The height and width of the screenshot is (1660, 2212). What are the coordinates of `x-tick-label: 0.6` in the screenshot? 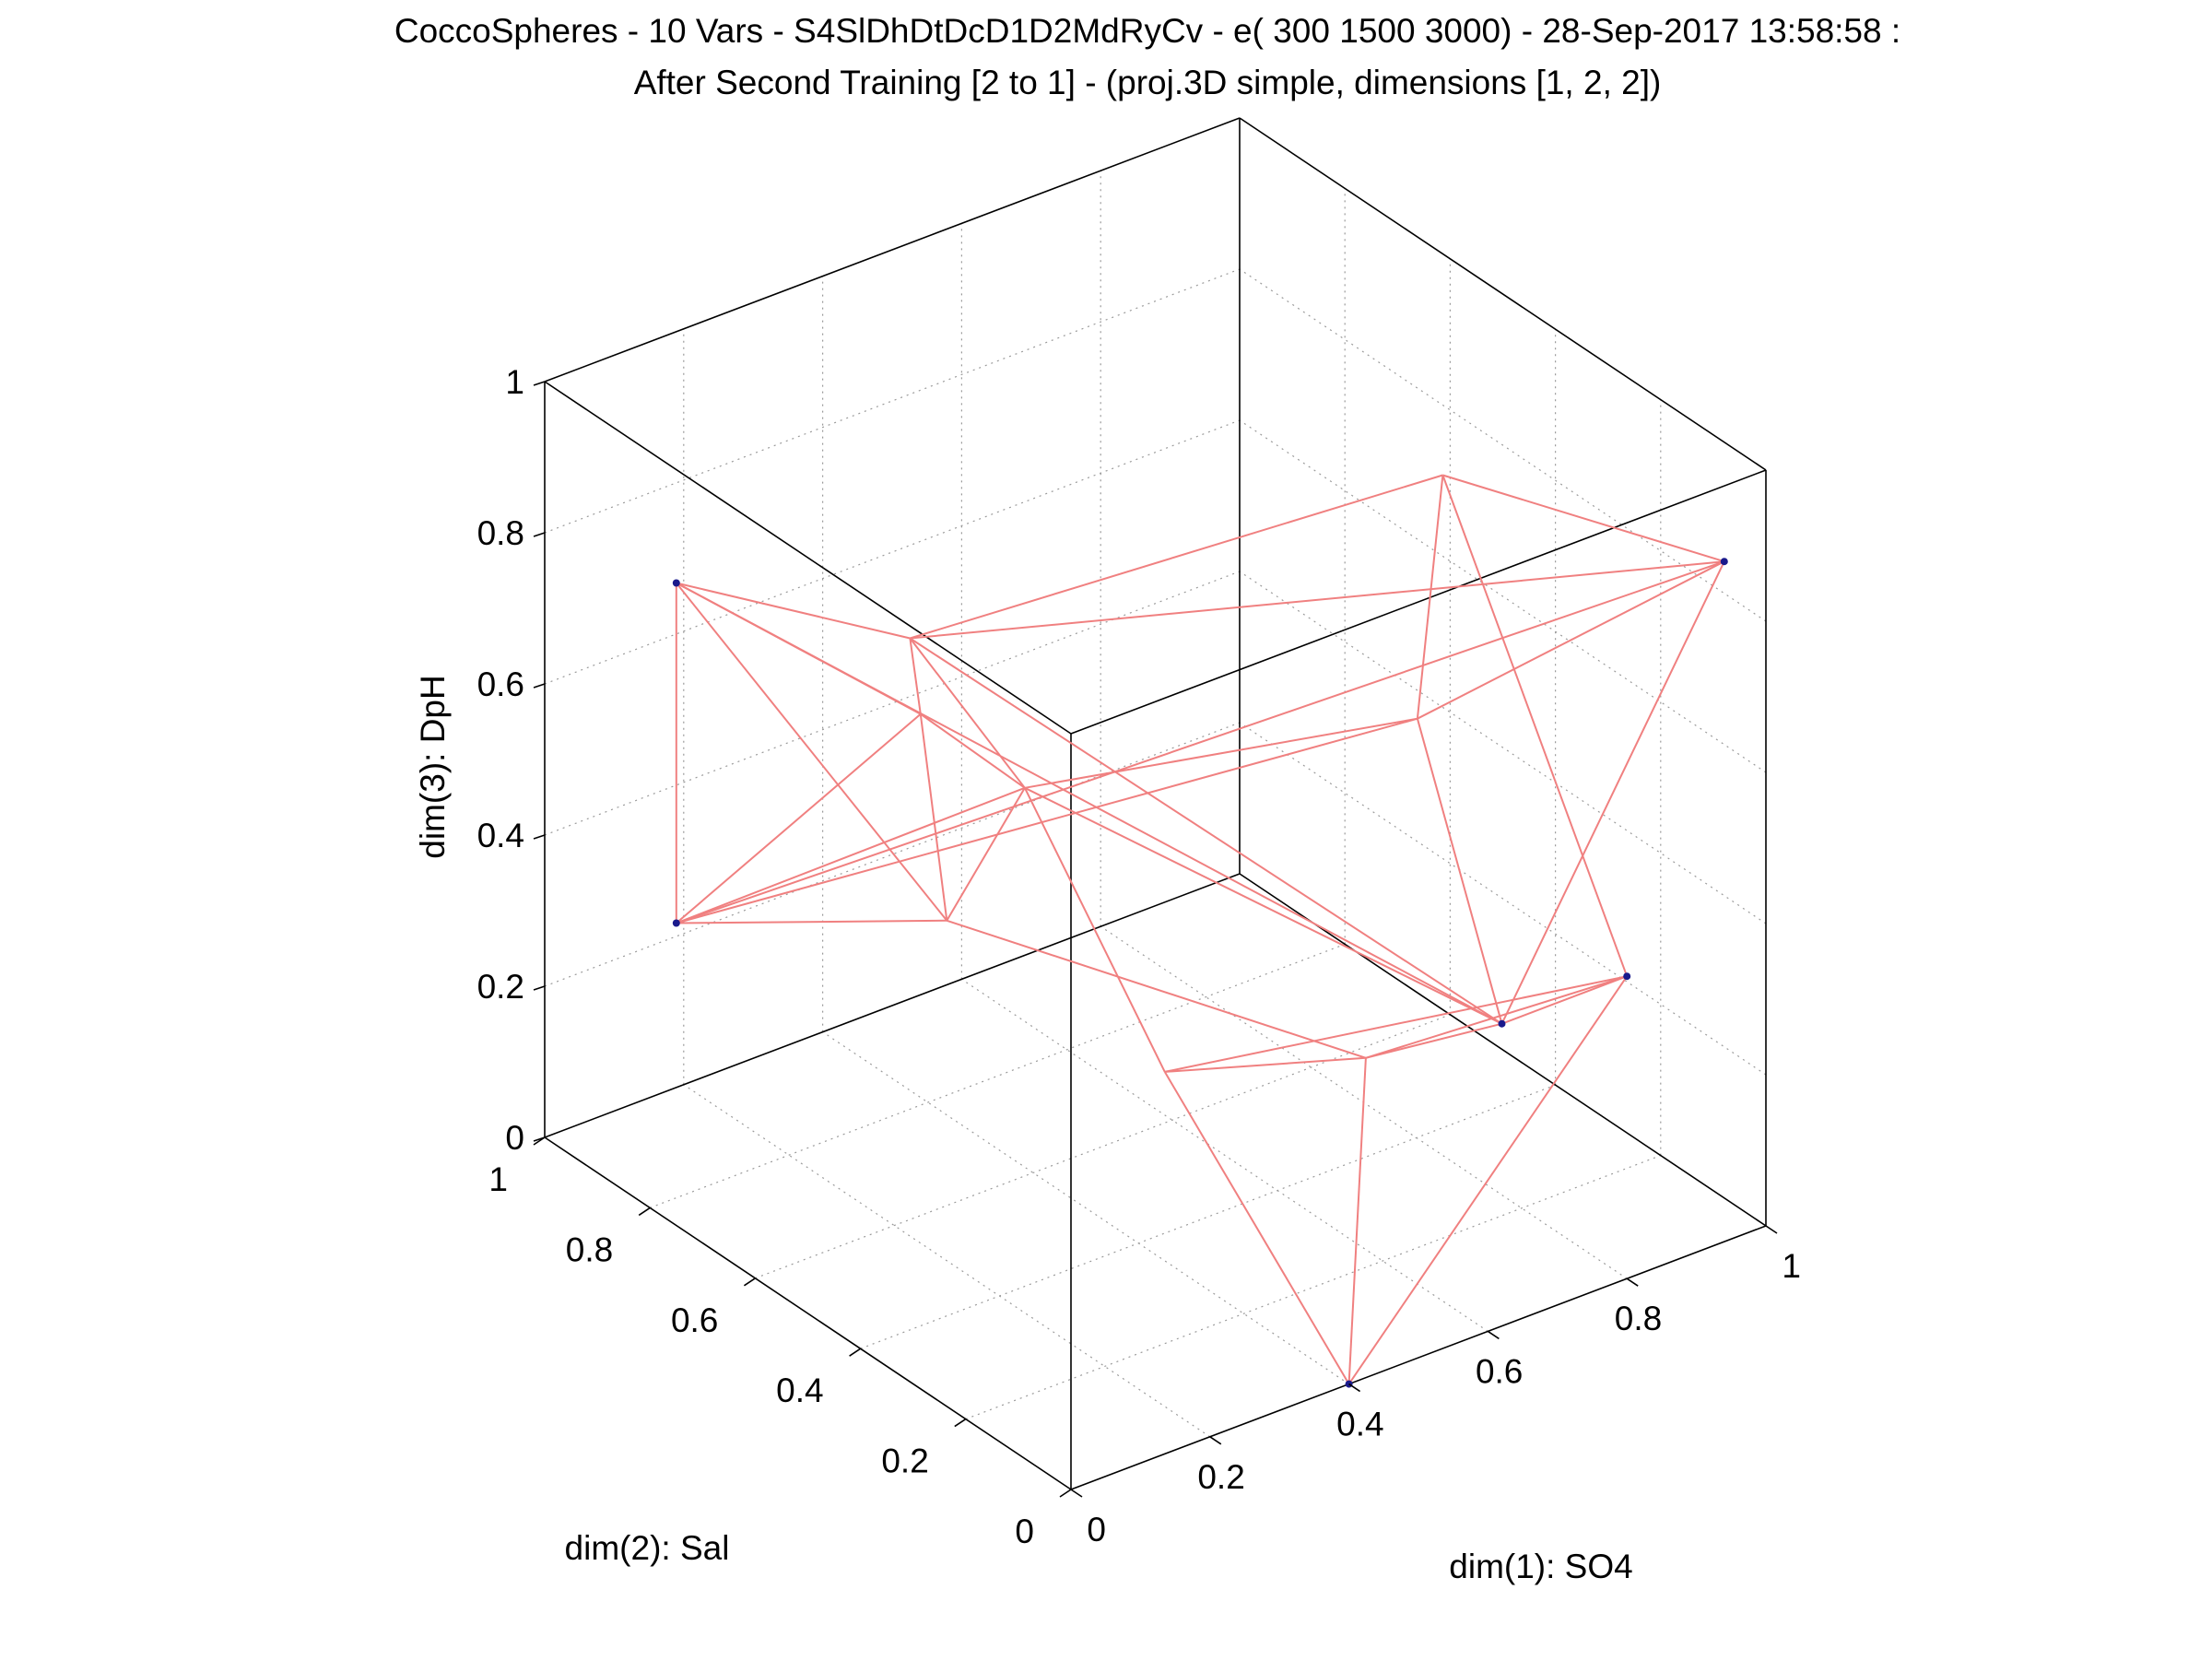 It's located at (1499, 1371).